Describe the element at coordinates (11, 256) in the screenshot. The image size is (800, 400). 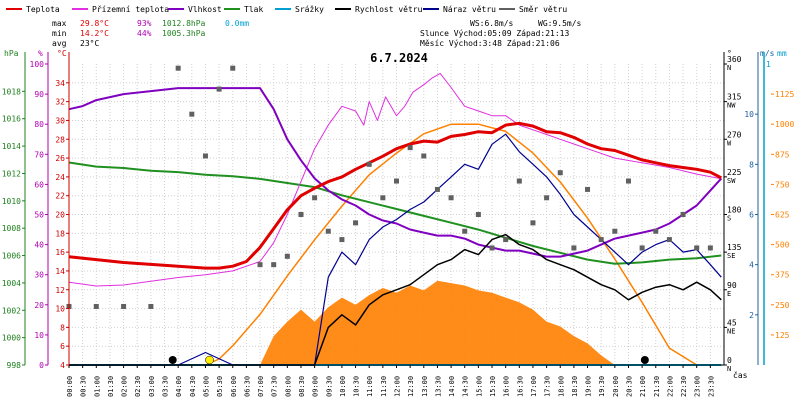
I see `pressure-axis-tick-label: 1006` at that location.